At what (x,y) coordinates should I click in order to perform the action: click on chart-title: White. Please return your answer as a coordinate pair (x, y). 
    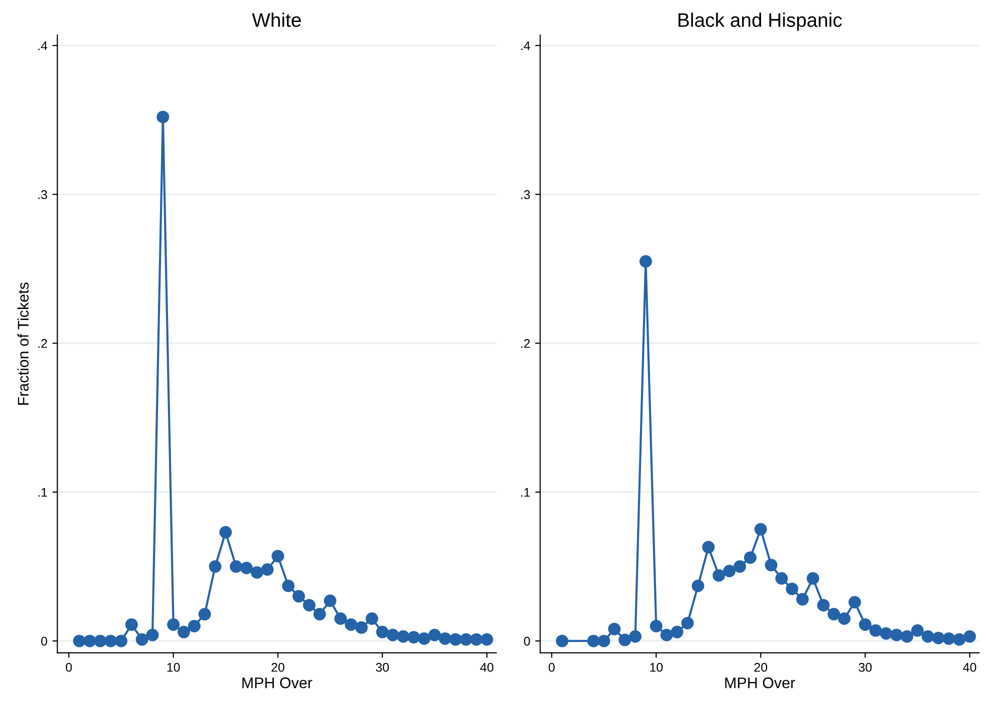
    Looking at the image, I should click on (276, 19).